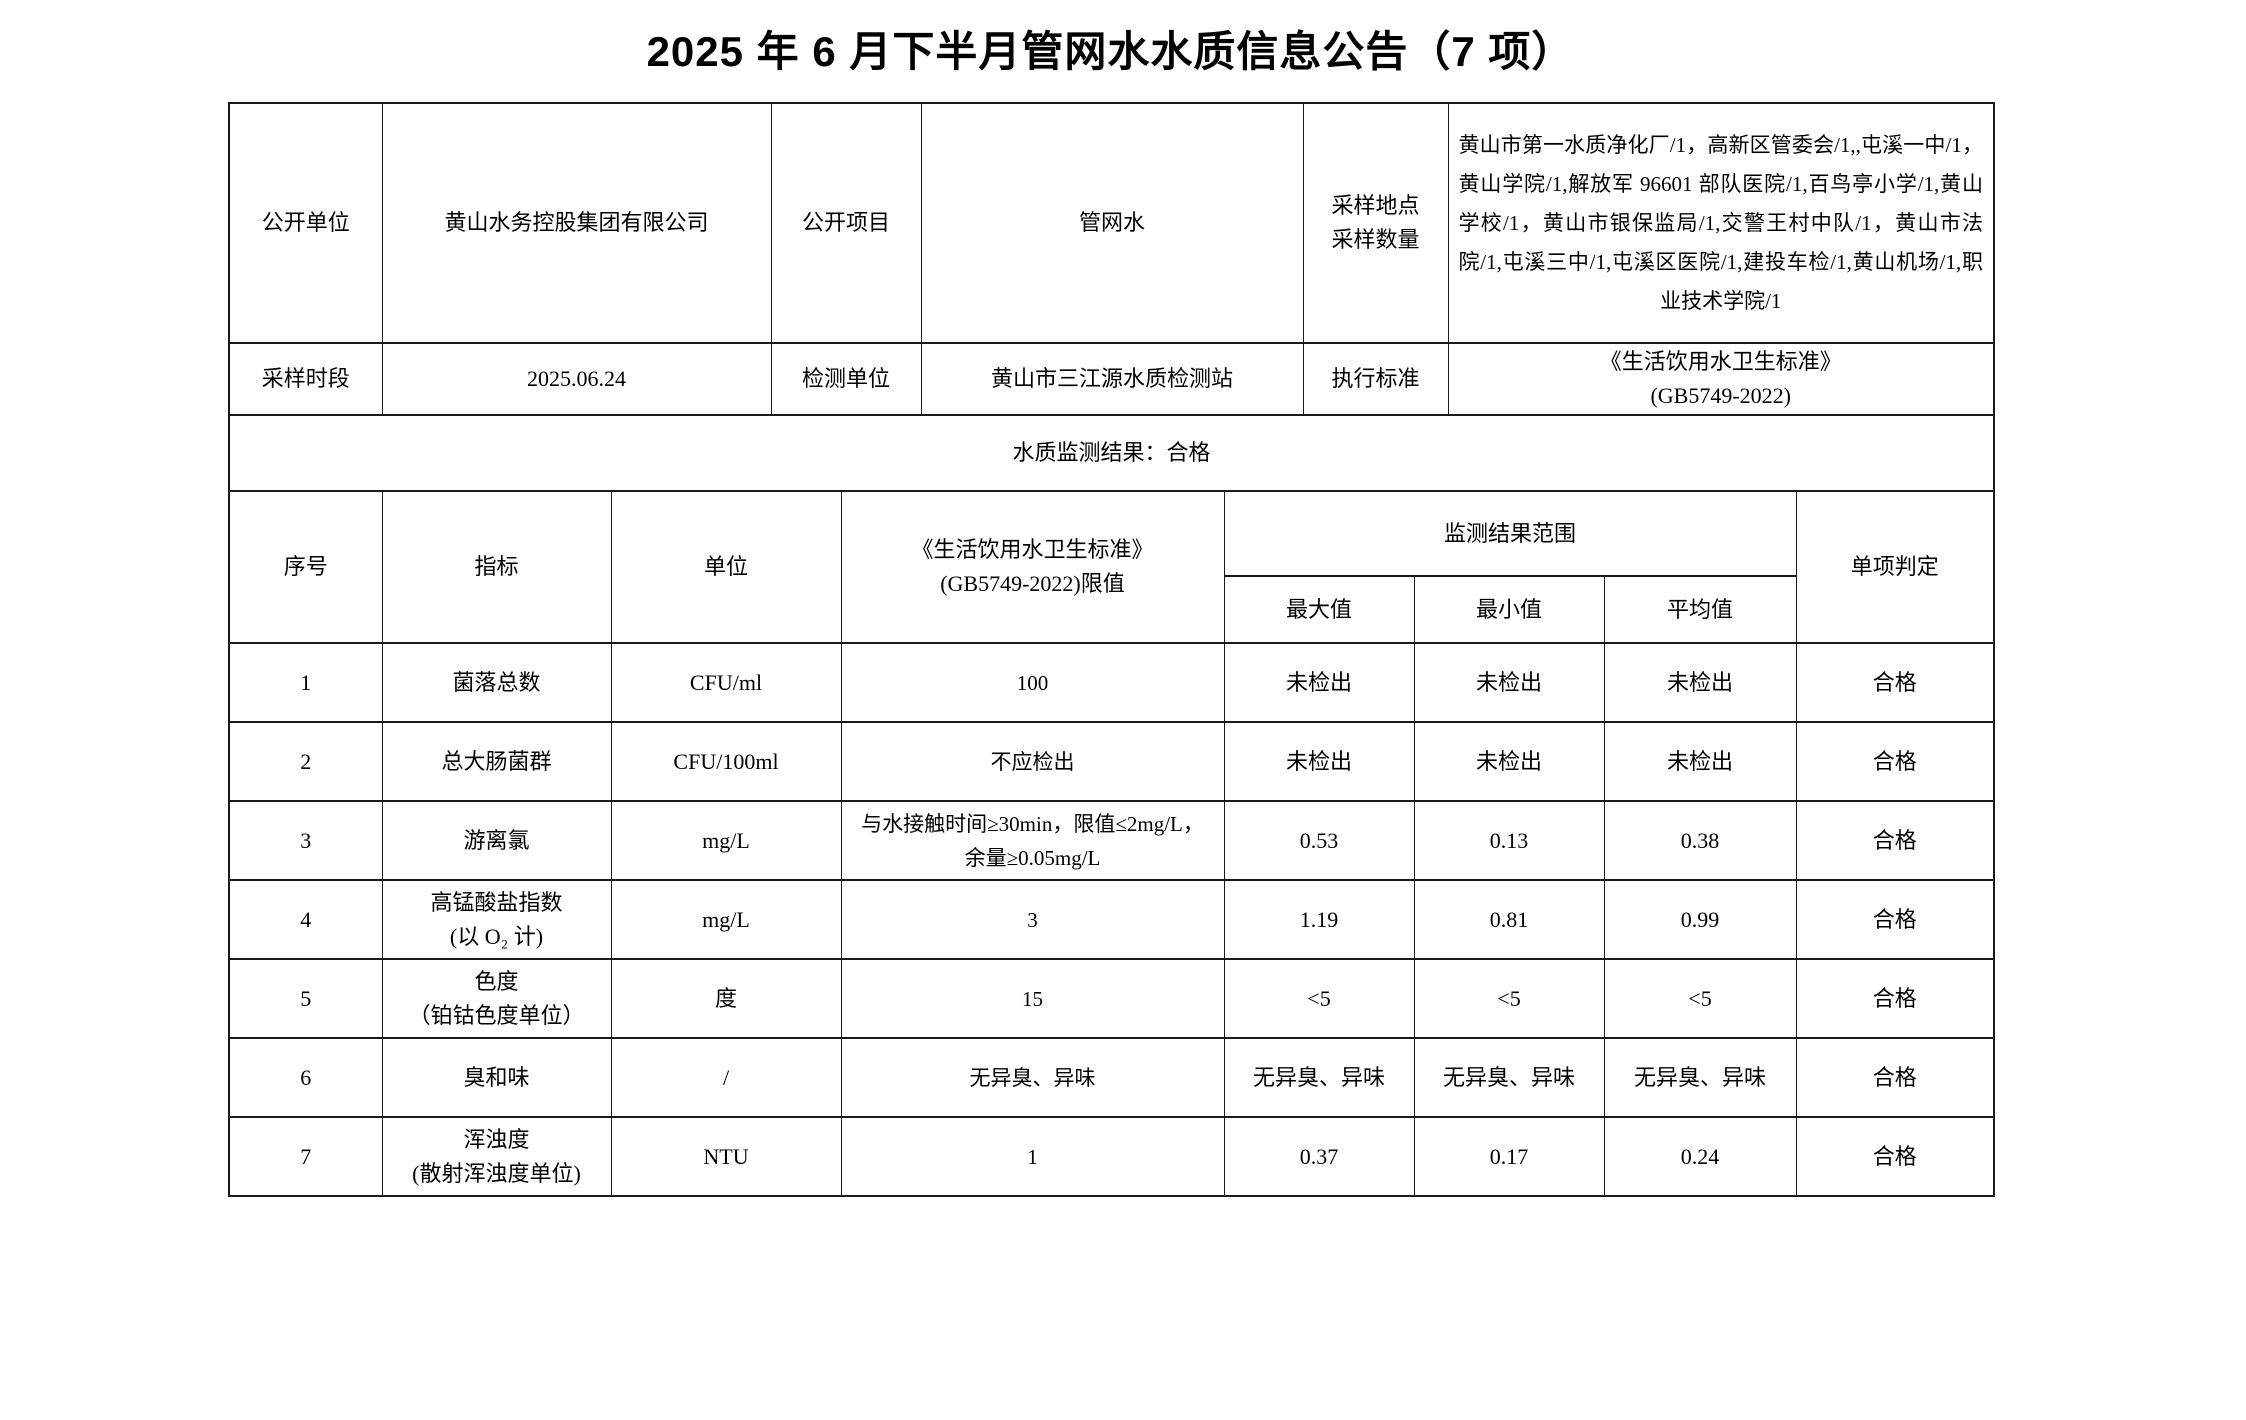 This screenshot has height=1420, width=2246. I want to click on table-row: 6 臭和味 / 无异臭、异味 无异臭、异味 无异臭、异味 无异臭、异味 合格, so click(1111, 1077).